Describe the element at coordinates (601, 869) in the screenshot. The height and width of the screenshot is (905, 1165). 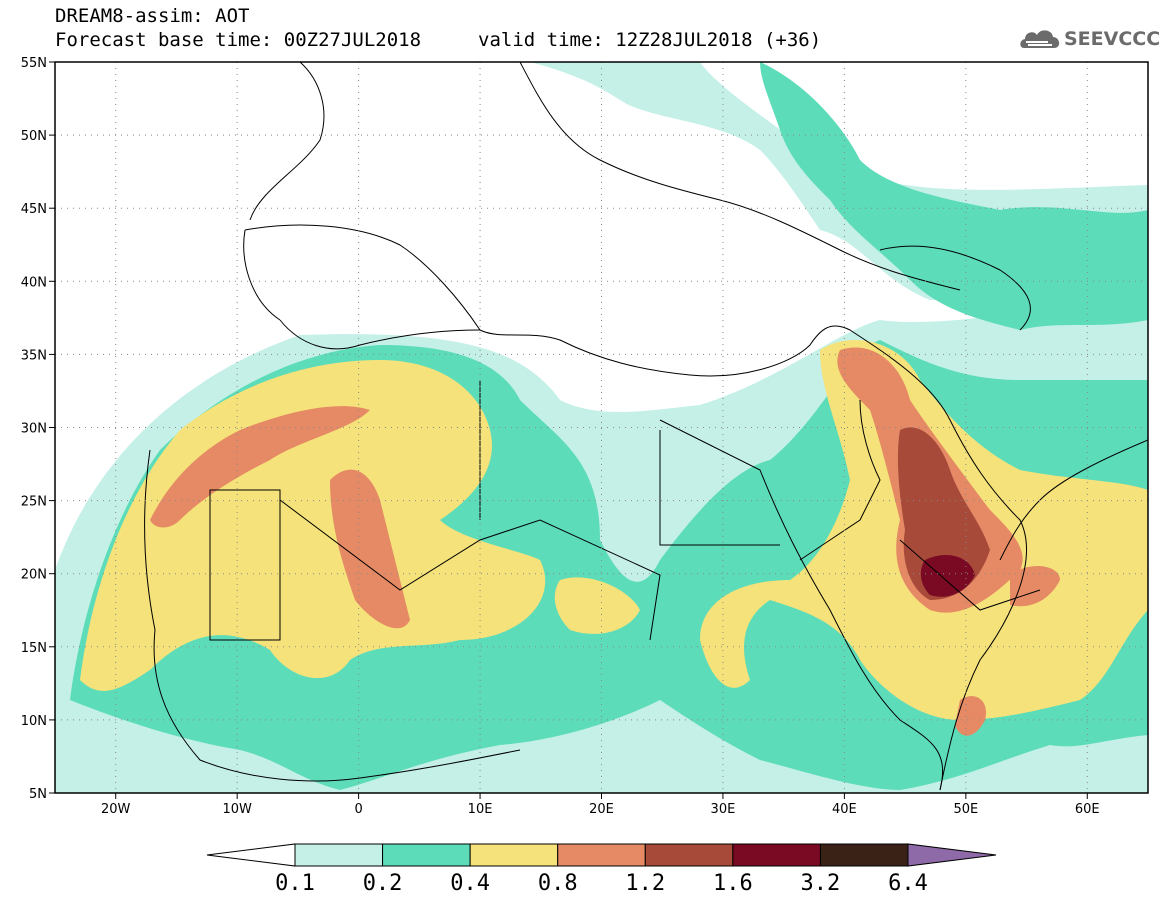
I see `colorbar: 0.1 0.2 0.4 0.8 1.2 1.6 3.2 6.4` at that location.